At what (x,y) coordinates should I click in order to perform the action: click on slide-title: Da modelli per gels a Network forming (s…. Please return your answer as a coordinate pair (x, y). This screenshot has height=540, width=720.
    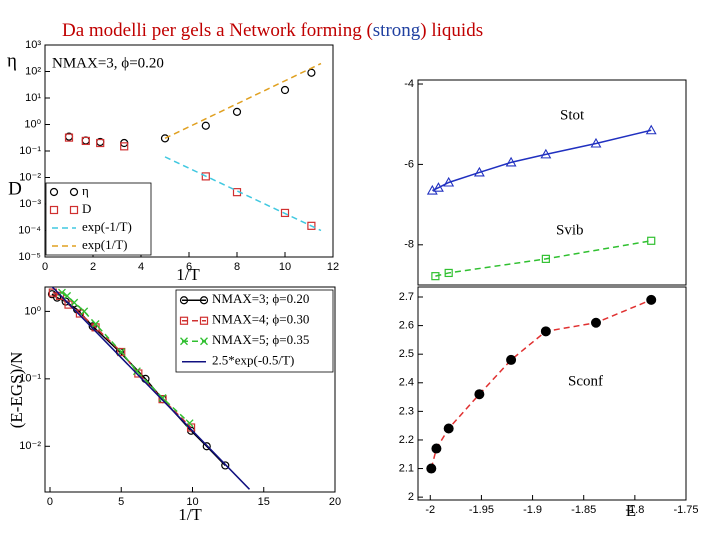
    Looking at the image, I should click on (272, 30).